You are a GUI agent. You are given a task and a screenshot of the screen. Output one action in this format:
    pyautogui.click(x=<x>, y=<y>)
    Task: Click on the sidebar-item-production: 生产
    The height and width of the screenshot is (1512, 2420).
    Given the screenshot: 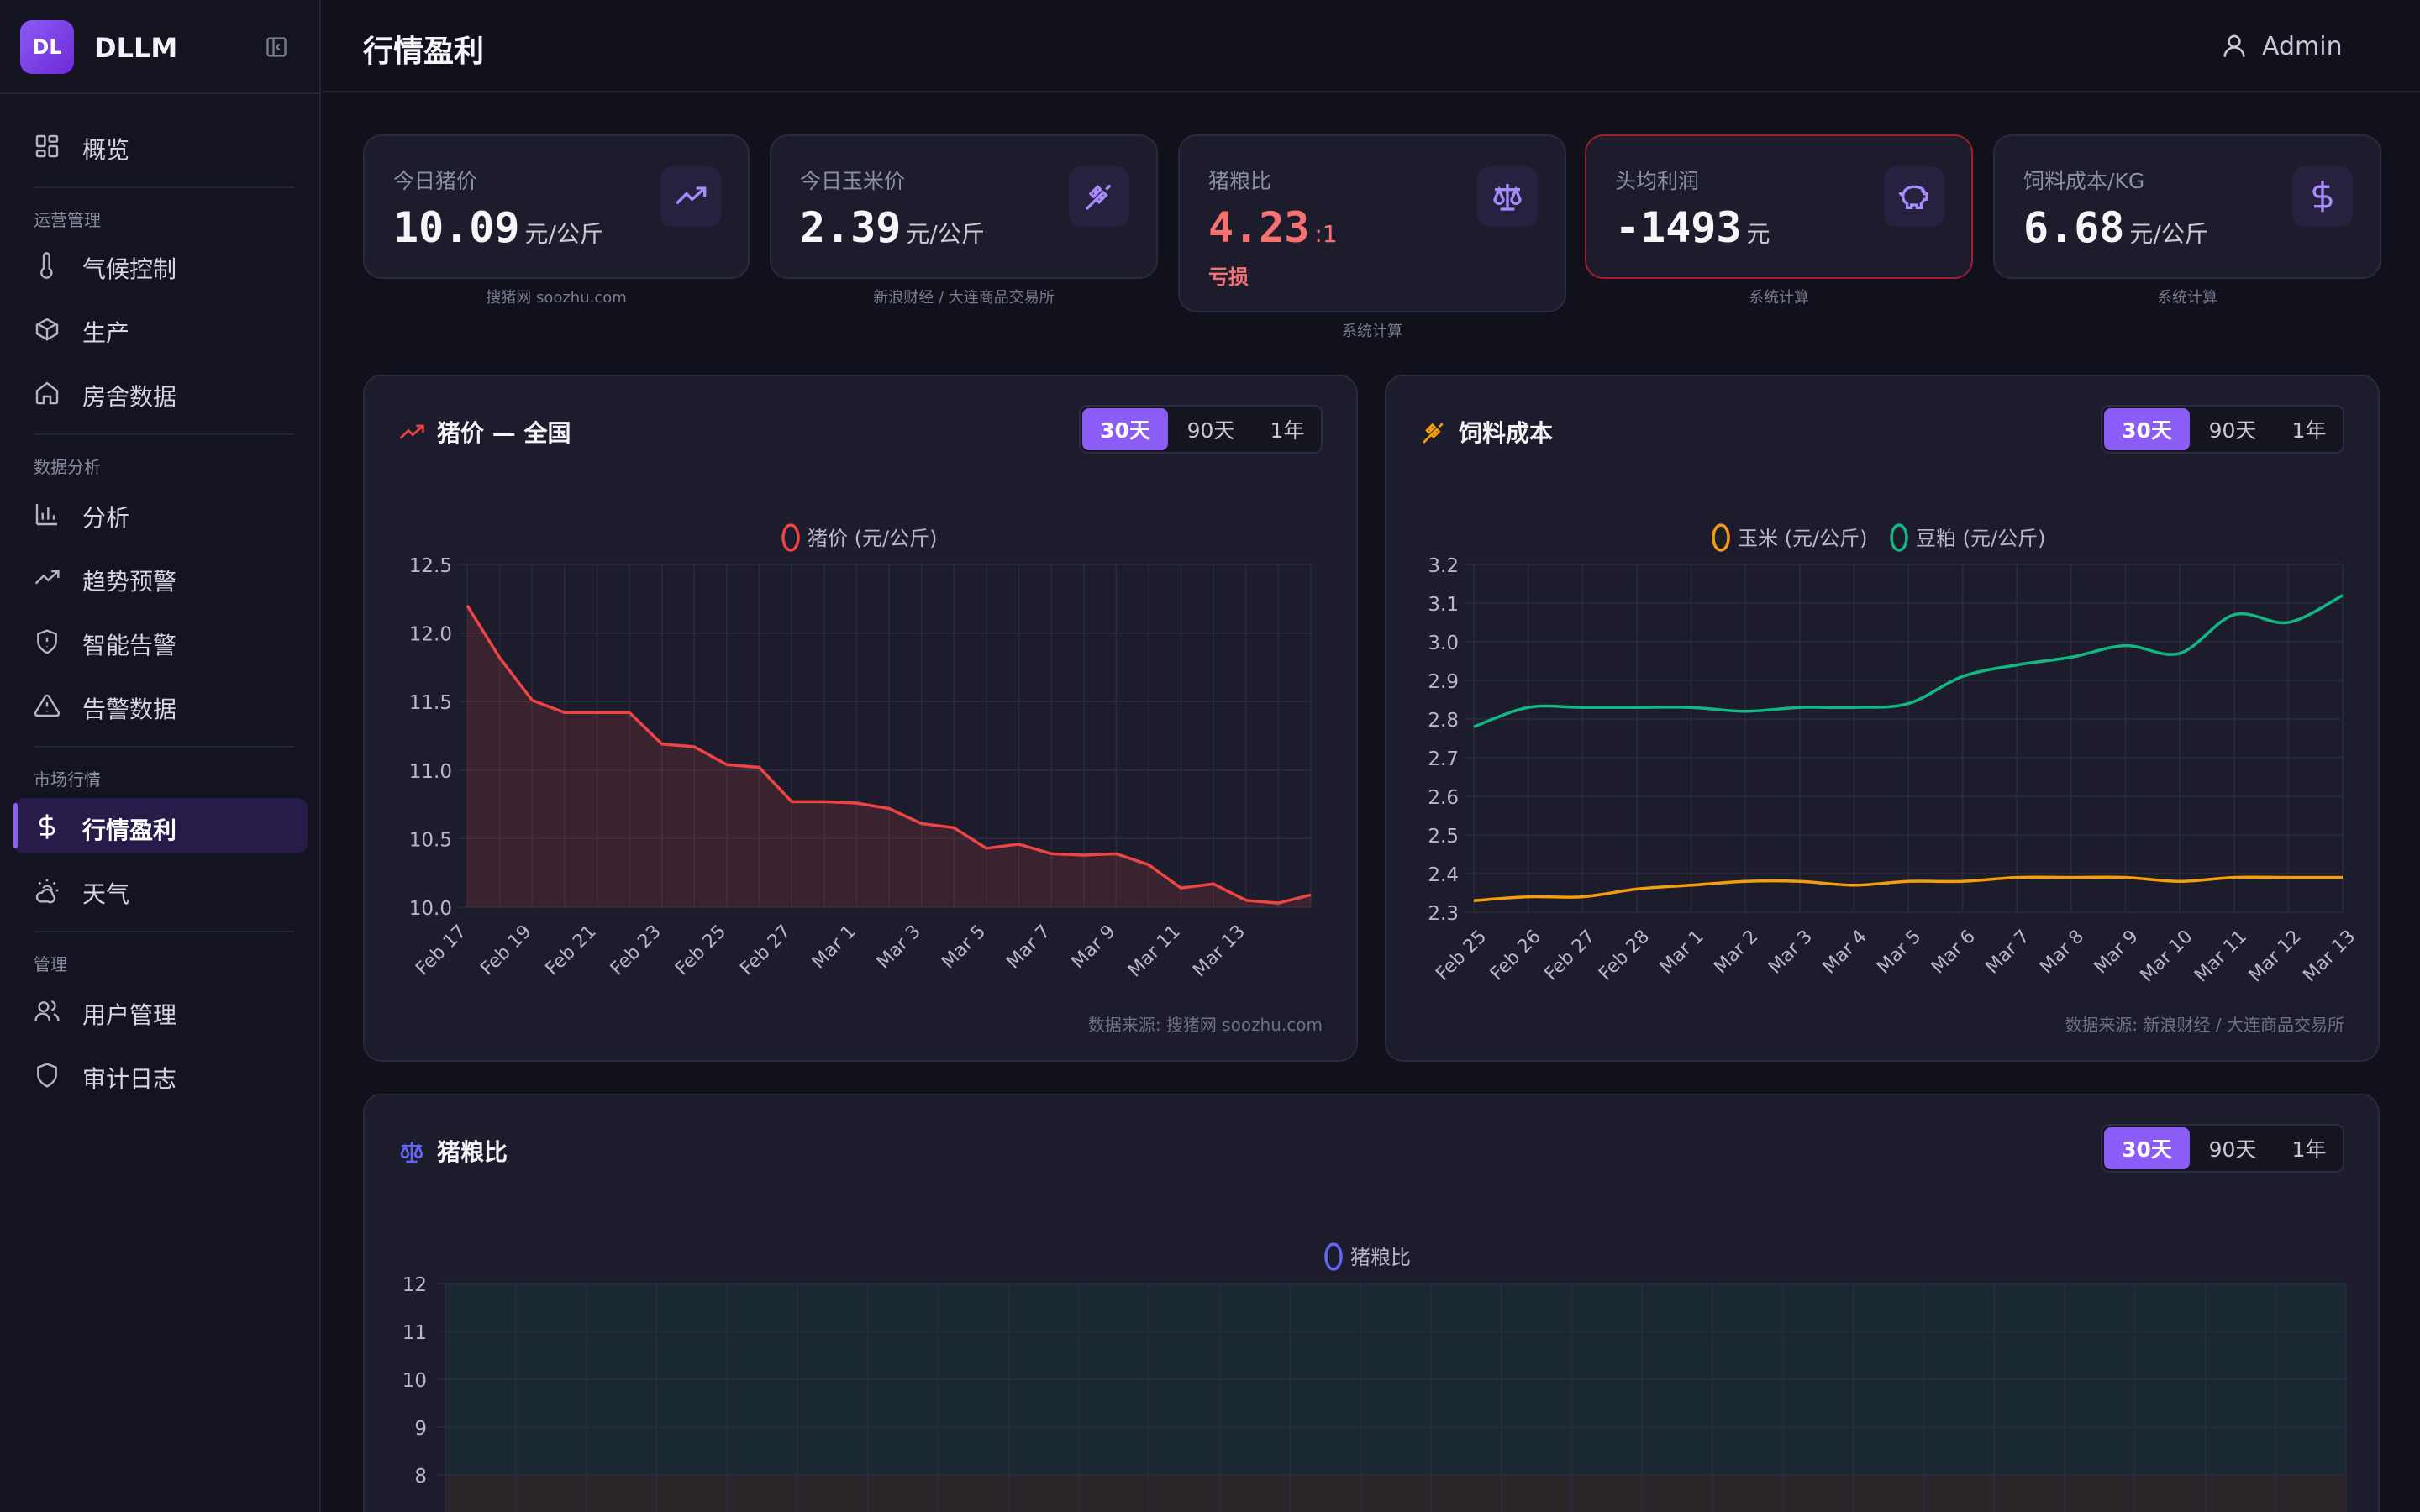 What is the action you would take?
    pyautogui.click(x=161, y=328)
    